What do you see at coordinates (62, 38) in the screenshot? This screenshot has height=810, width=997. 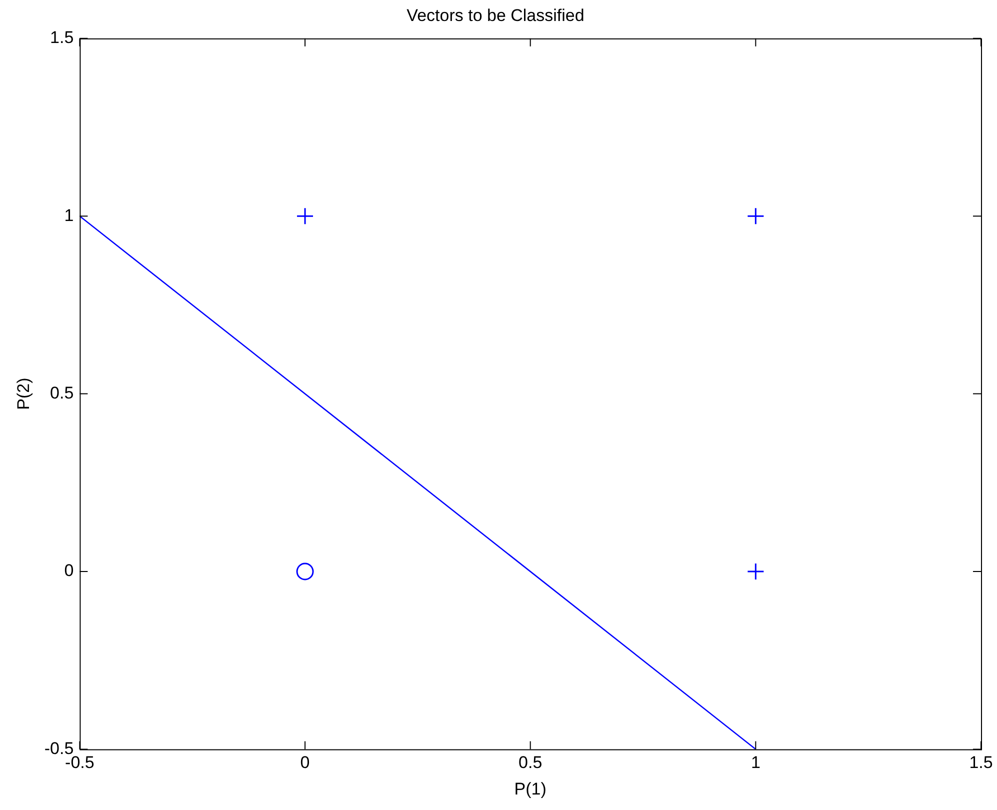 I see `y-tick-label: 1.5` at bounding box center [62, 38].